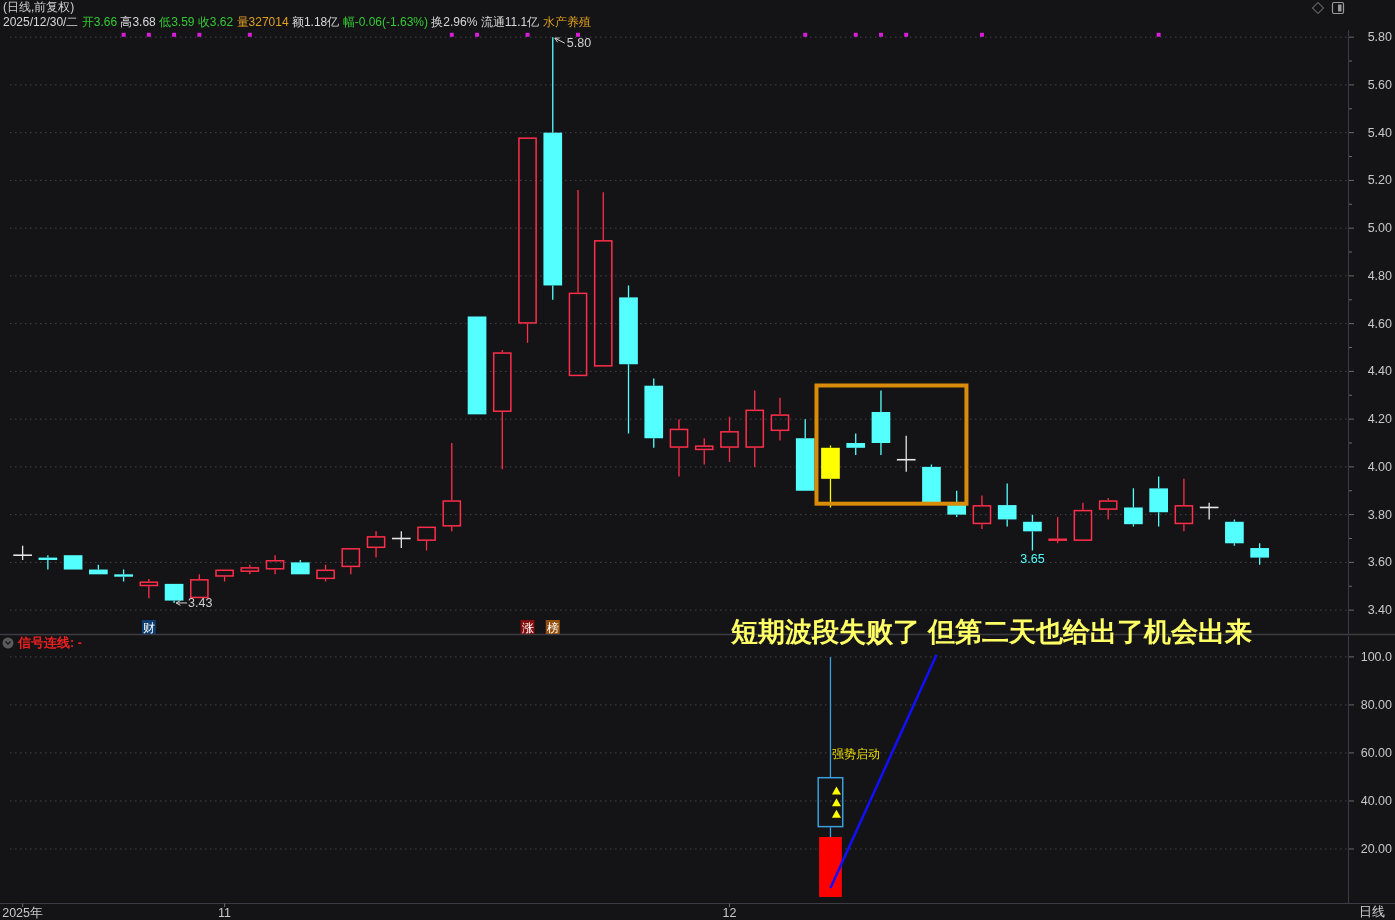 The width and height of the screenshot is (1395, 920). Describe the element at coordinates (991, 632) in the screenshot. I see `annotation: 短期波段失败了 但第二天也给出了机会出来` at that location.